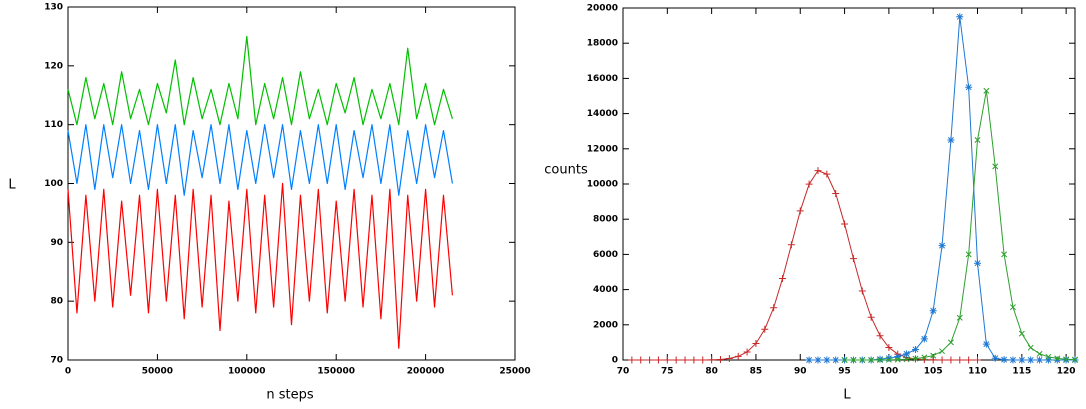  What do you see at coordinates (888, 372) in the screenshot?
I see `x-tick-label: 100` at bounding box center [888, 372].